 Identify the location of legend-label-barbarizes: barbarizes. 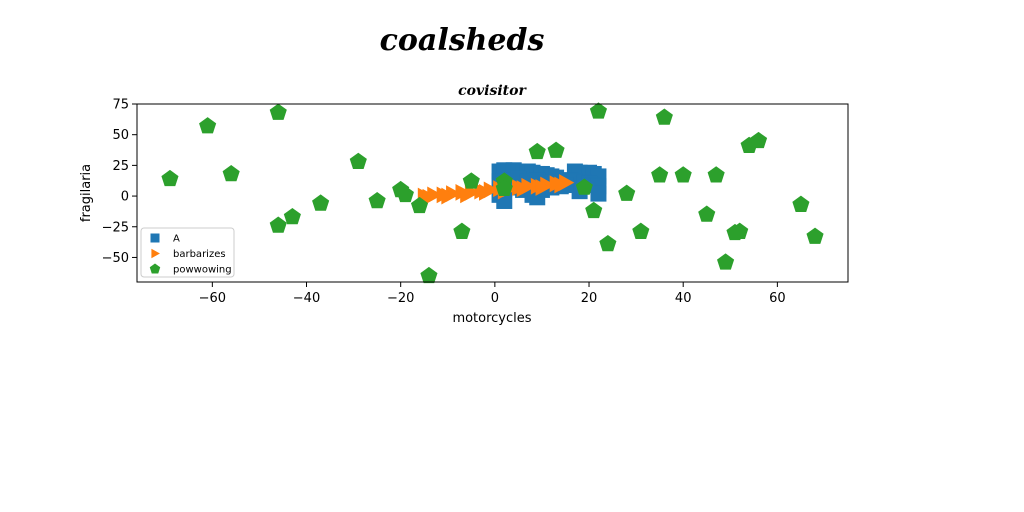
(199, 254).